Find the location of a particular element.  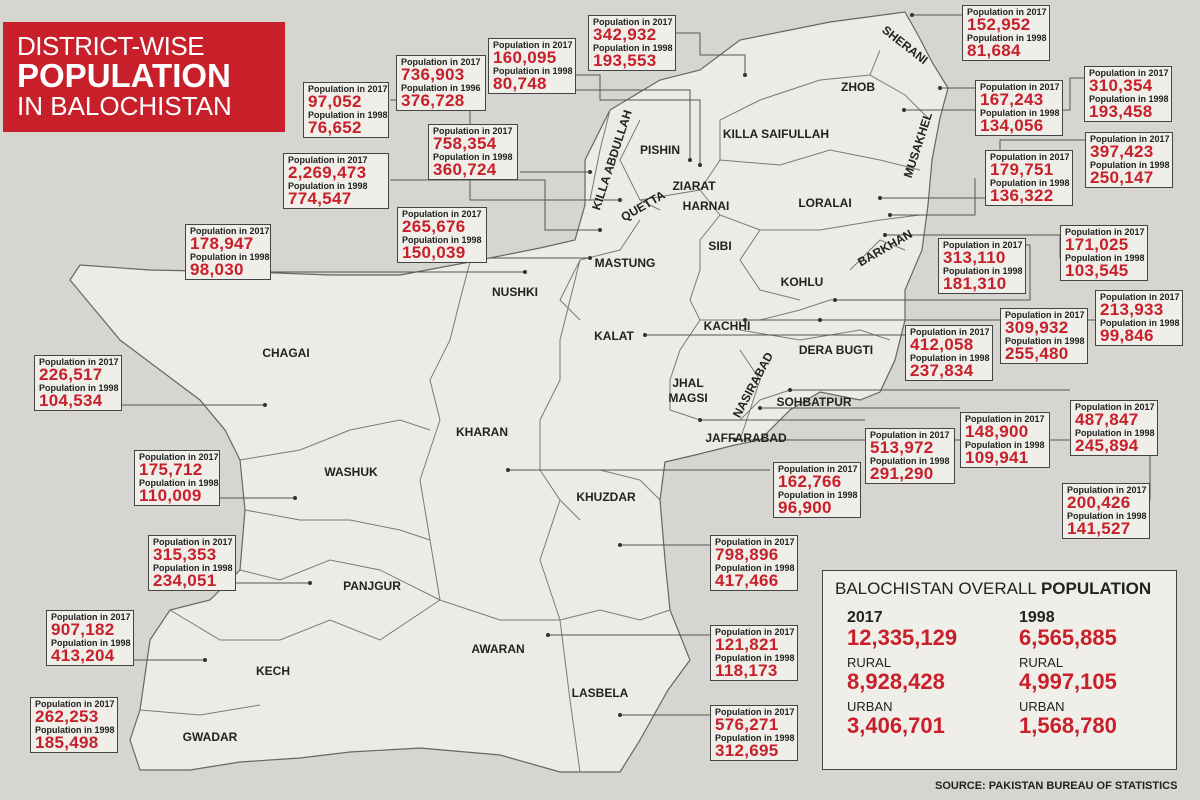

pop-value-2017: 160,095 is located at coordinates (525, 57).